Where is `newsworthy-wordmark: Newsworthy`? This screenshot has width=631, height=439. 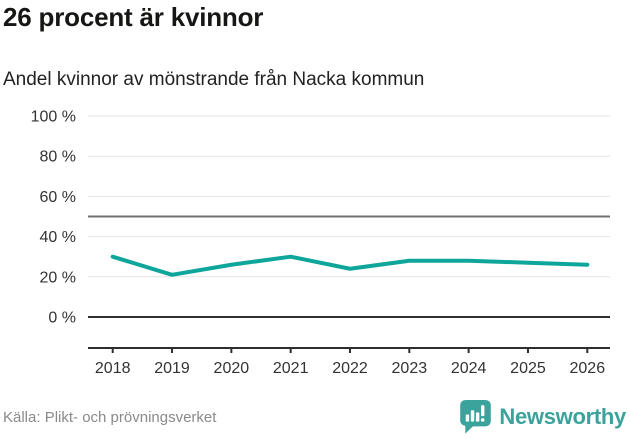 newsworthy-wordmark: Newsworthy is located at coordinates (562, 416).